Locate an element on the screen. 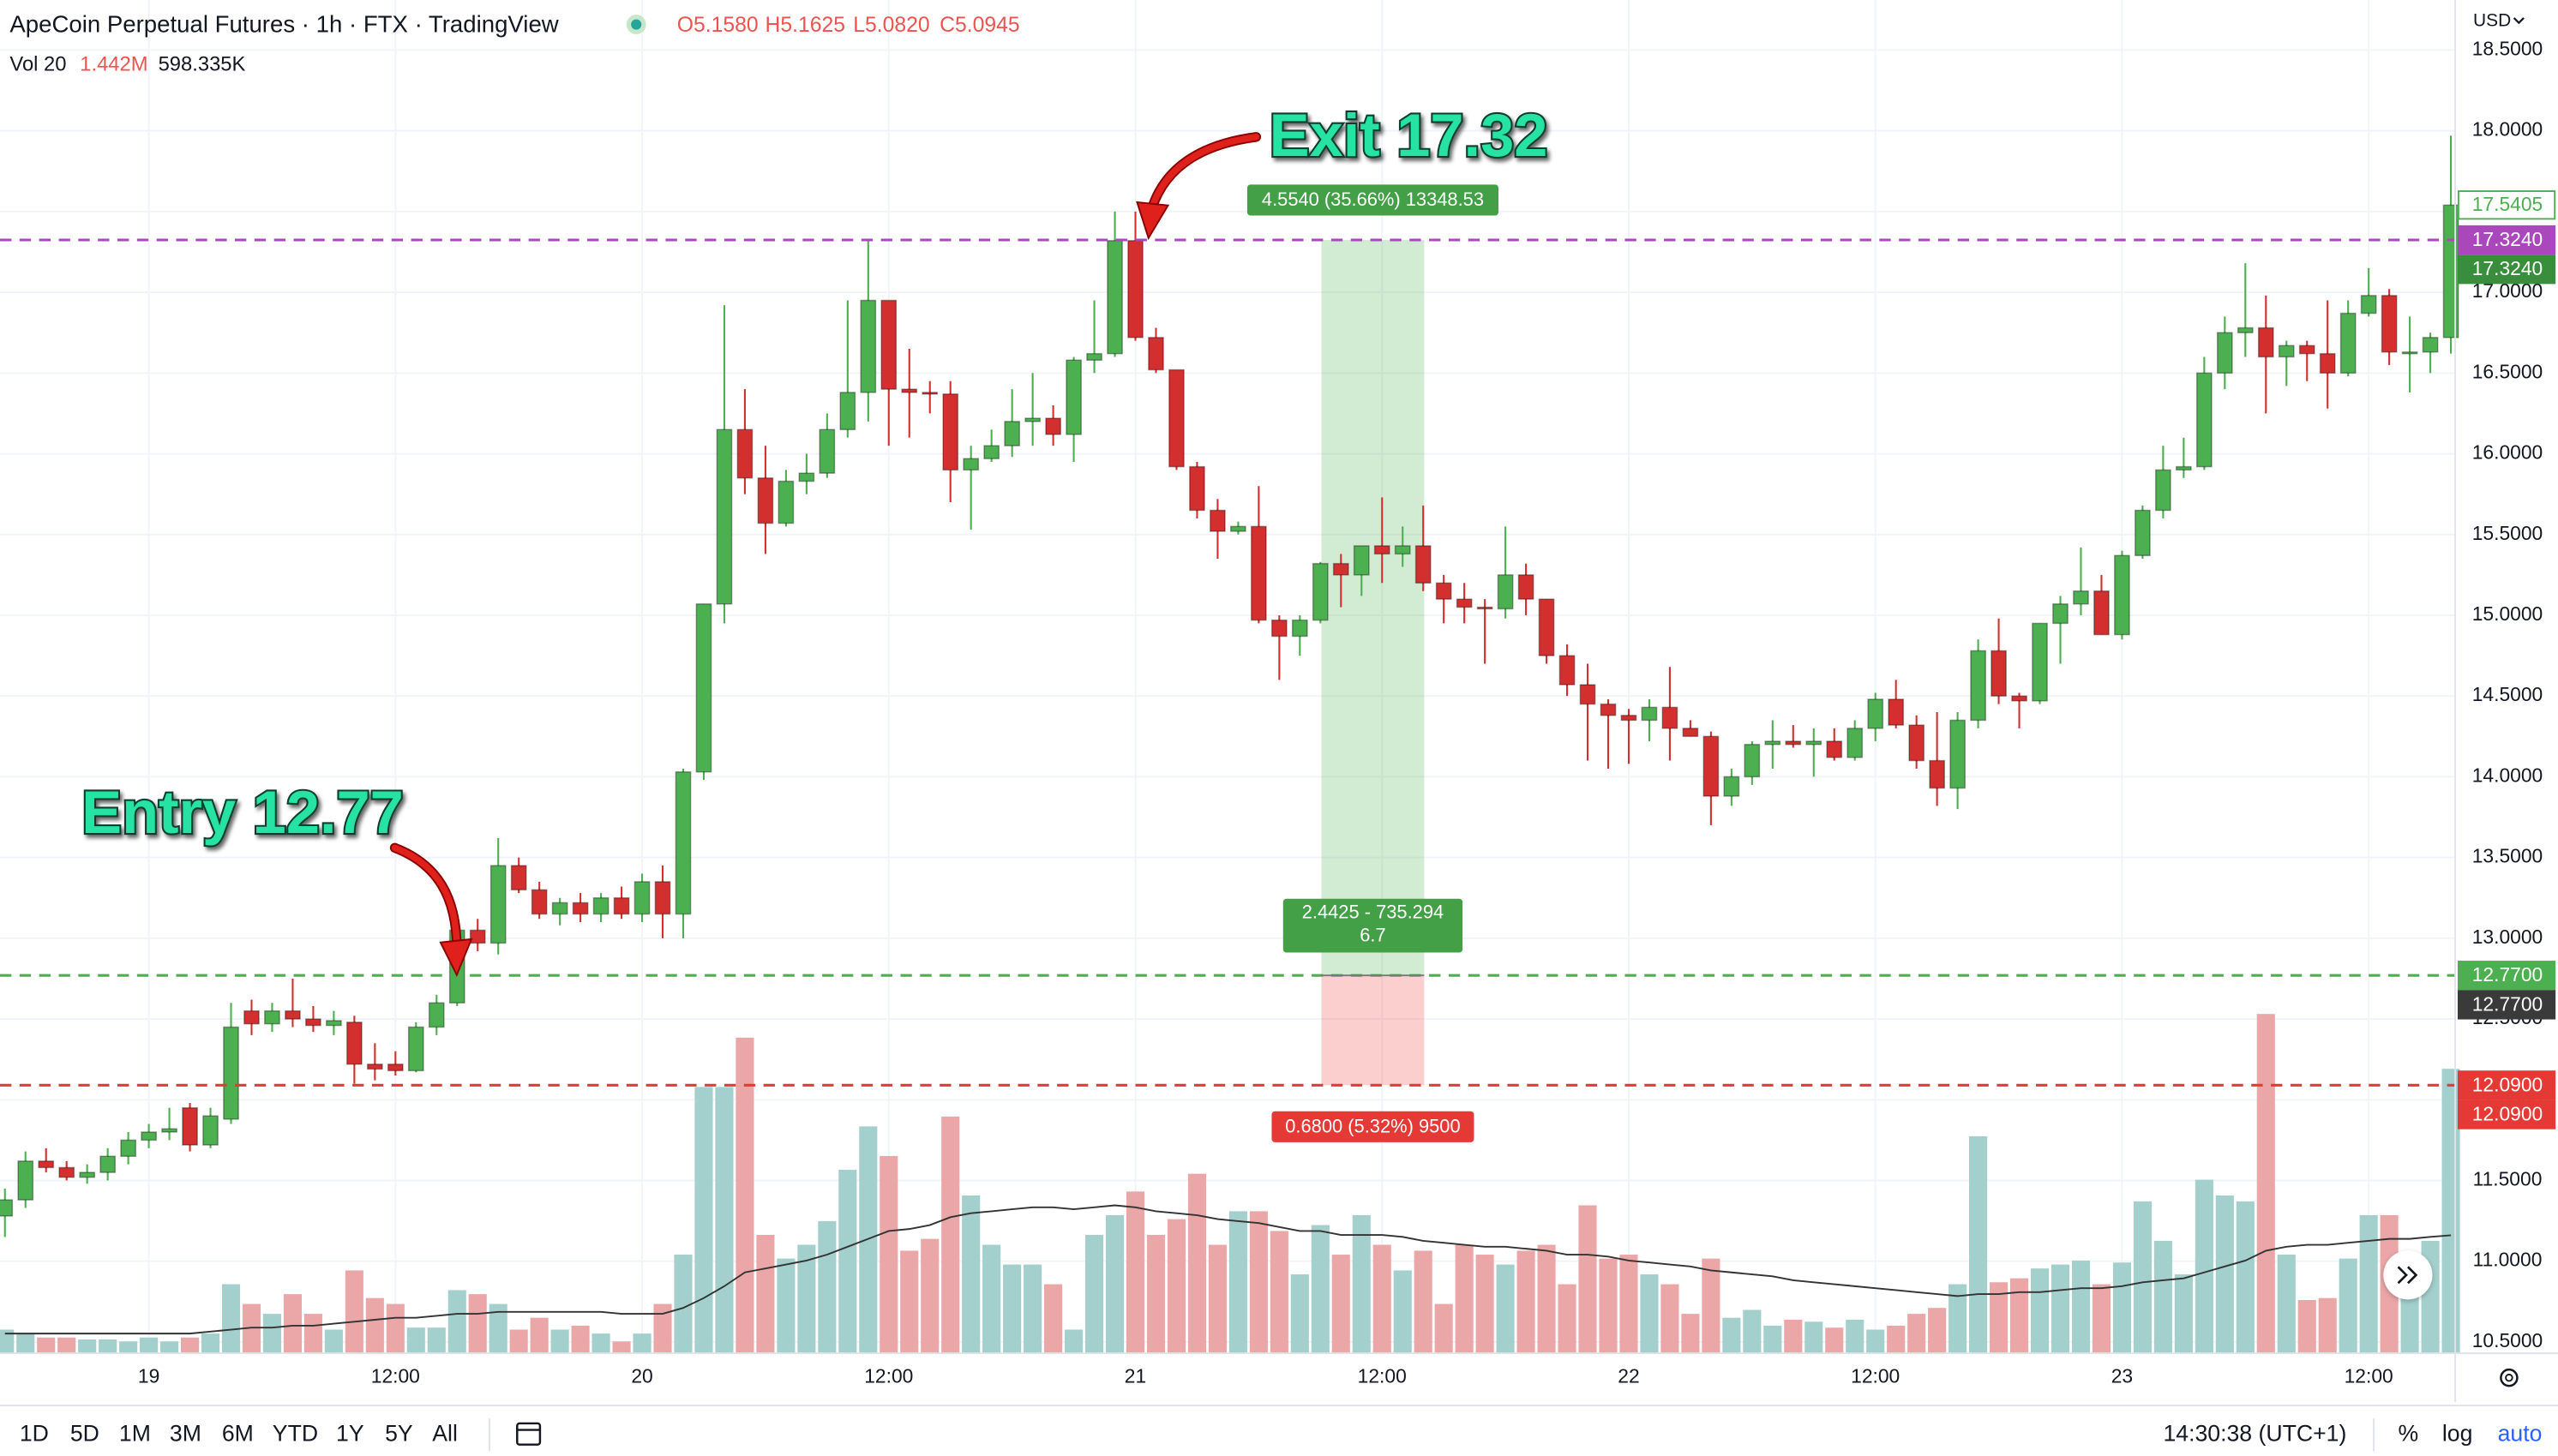 The width and height of the screenshot is (2558, 1456). y-tick-label: 14.5000 is located at coordinates (2507, 694).